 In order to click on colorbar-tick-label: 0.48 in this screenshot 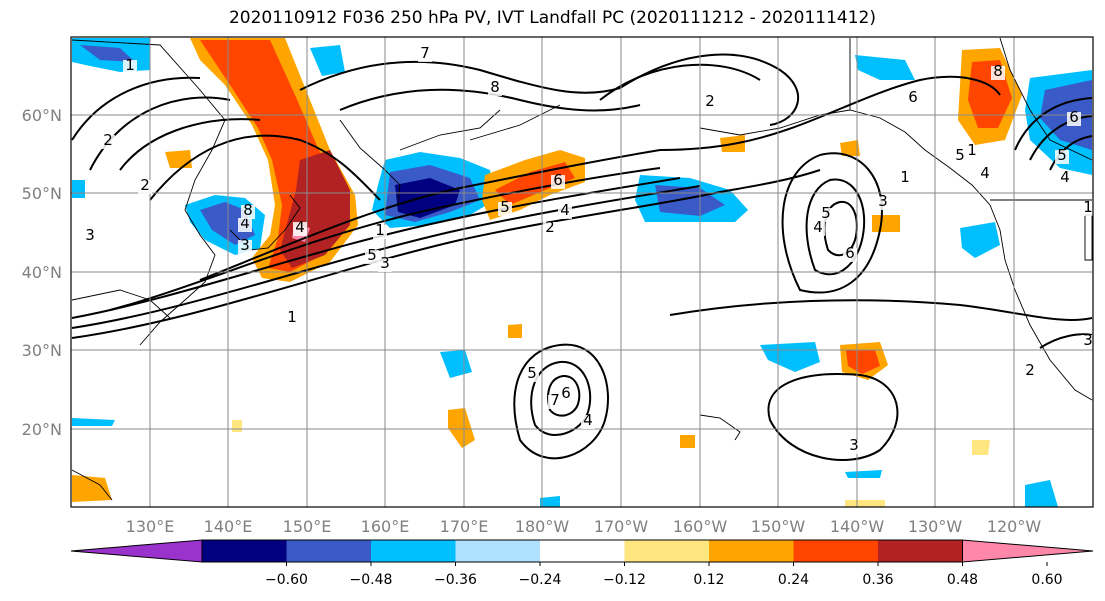, I will do `click(962, 580)`.